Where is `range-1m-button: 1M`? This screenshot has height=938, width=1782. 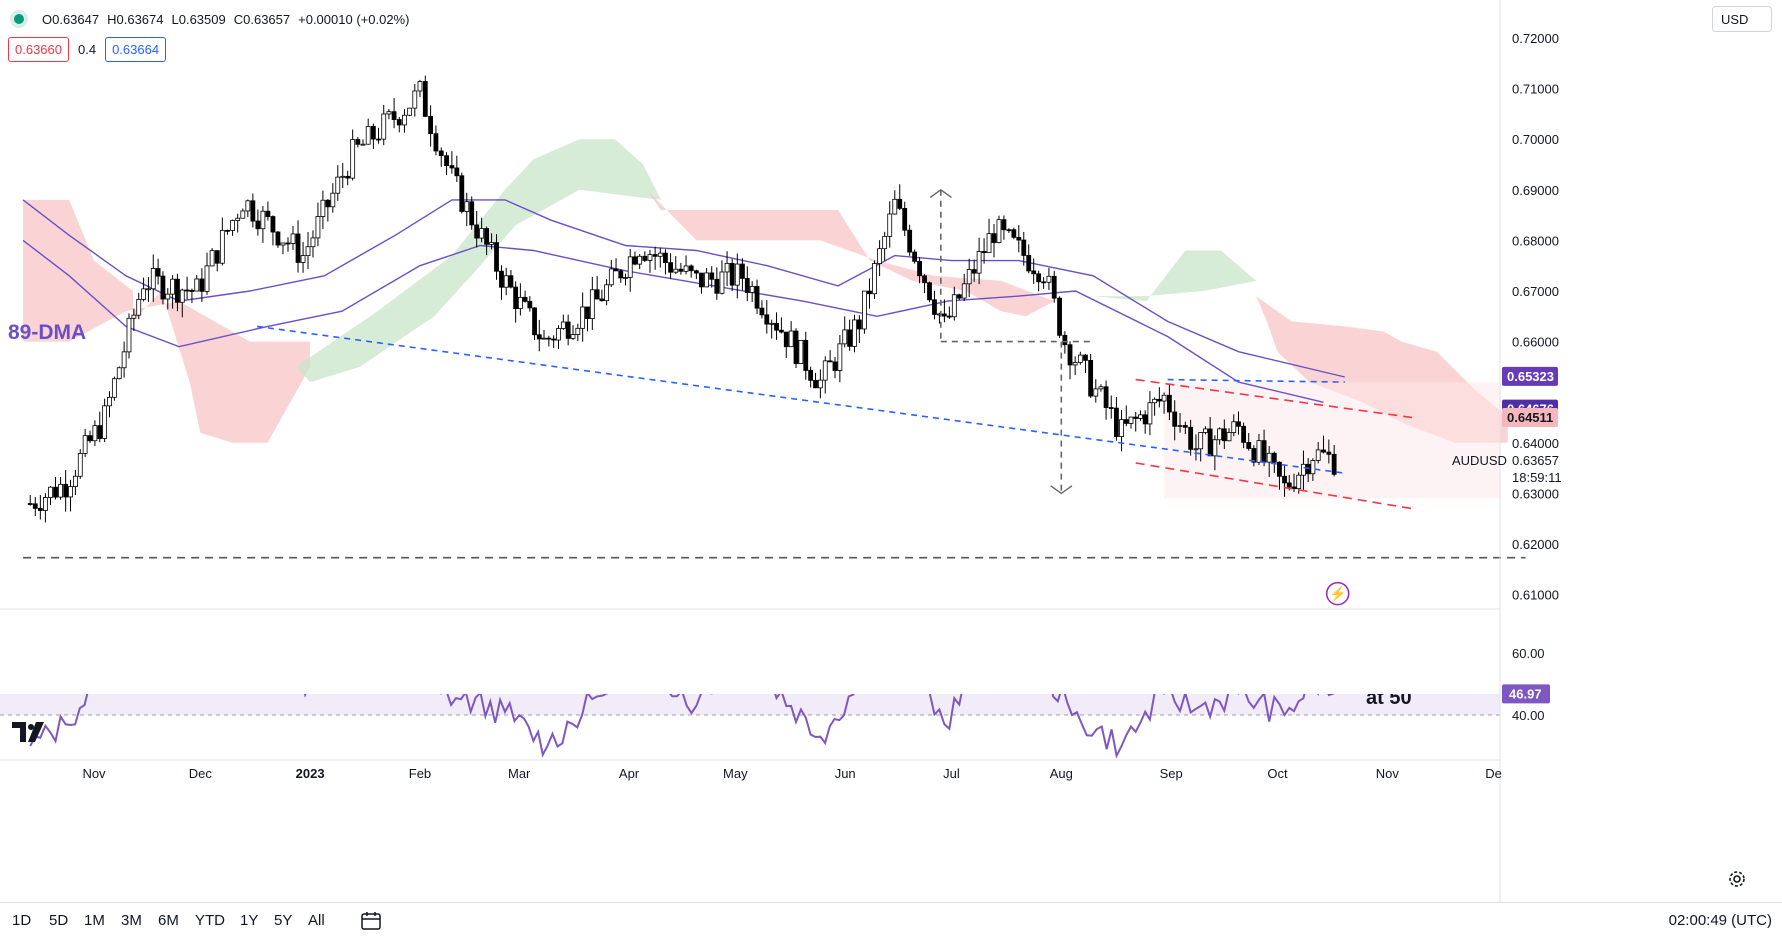 range-1m-button: 1M is located at coordinates (94, 920).